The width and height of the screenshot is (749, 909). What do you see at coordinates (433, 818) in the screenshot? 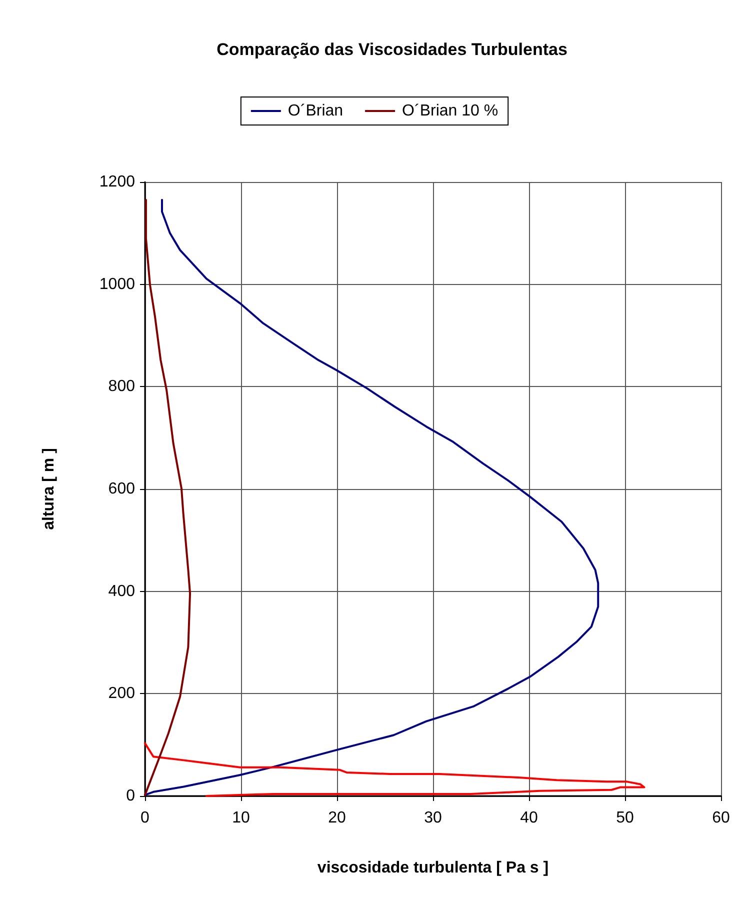
I see `x-tick-label: 30` at bounding box center [433, 818].